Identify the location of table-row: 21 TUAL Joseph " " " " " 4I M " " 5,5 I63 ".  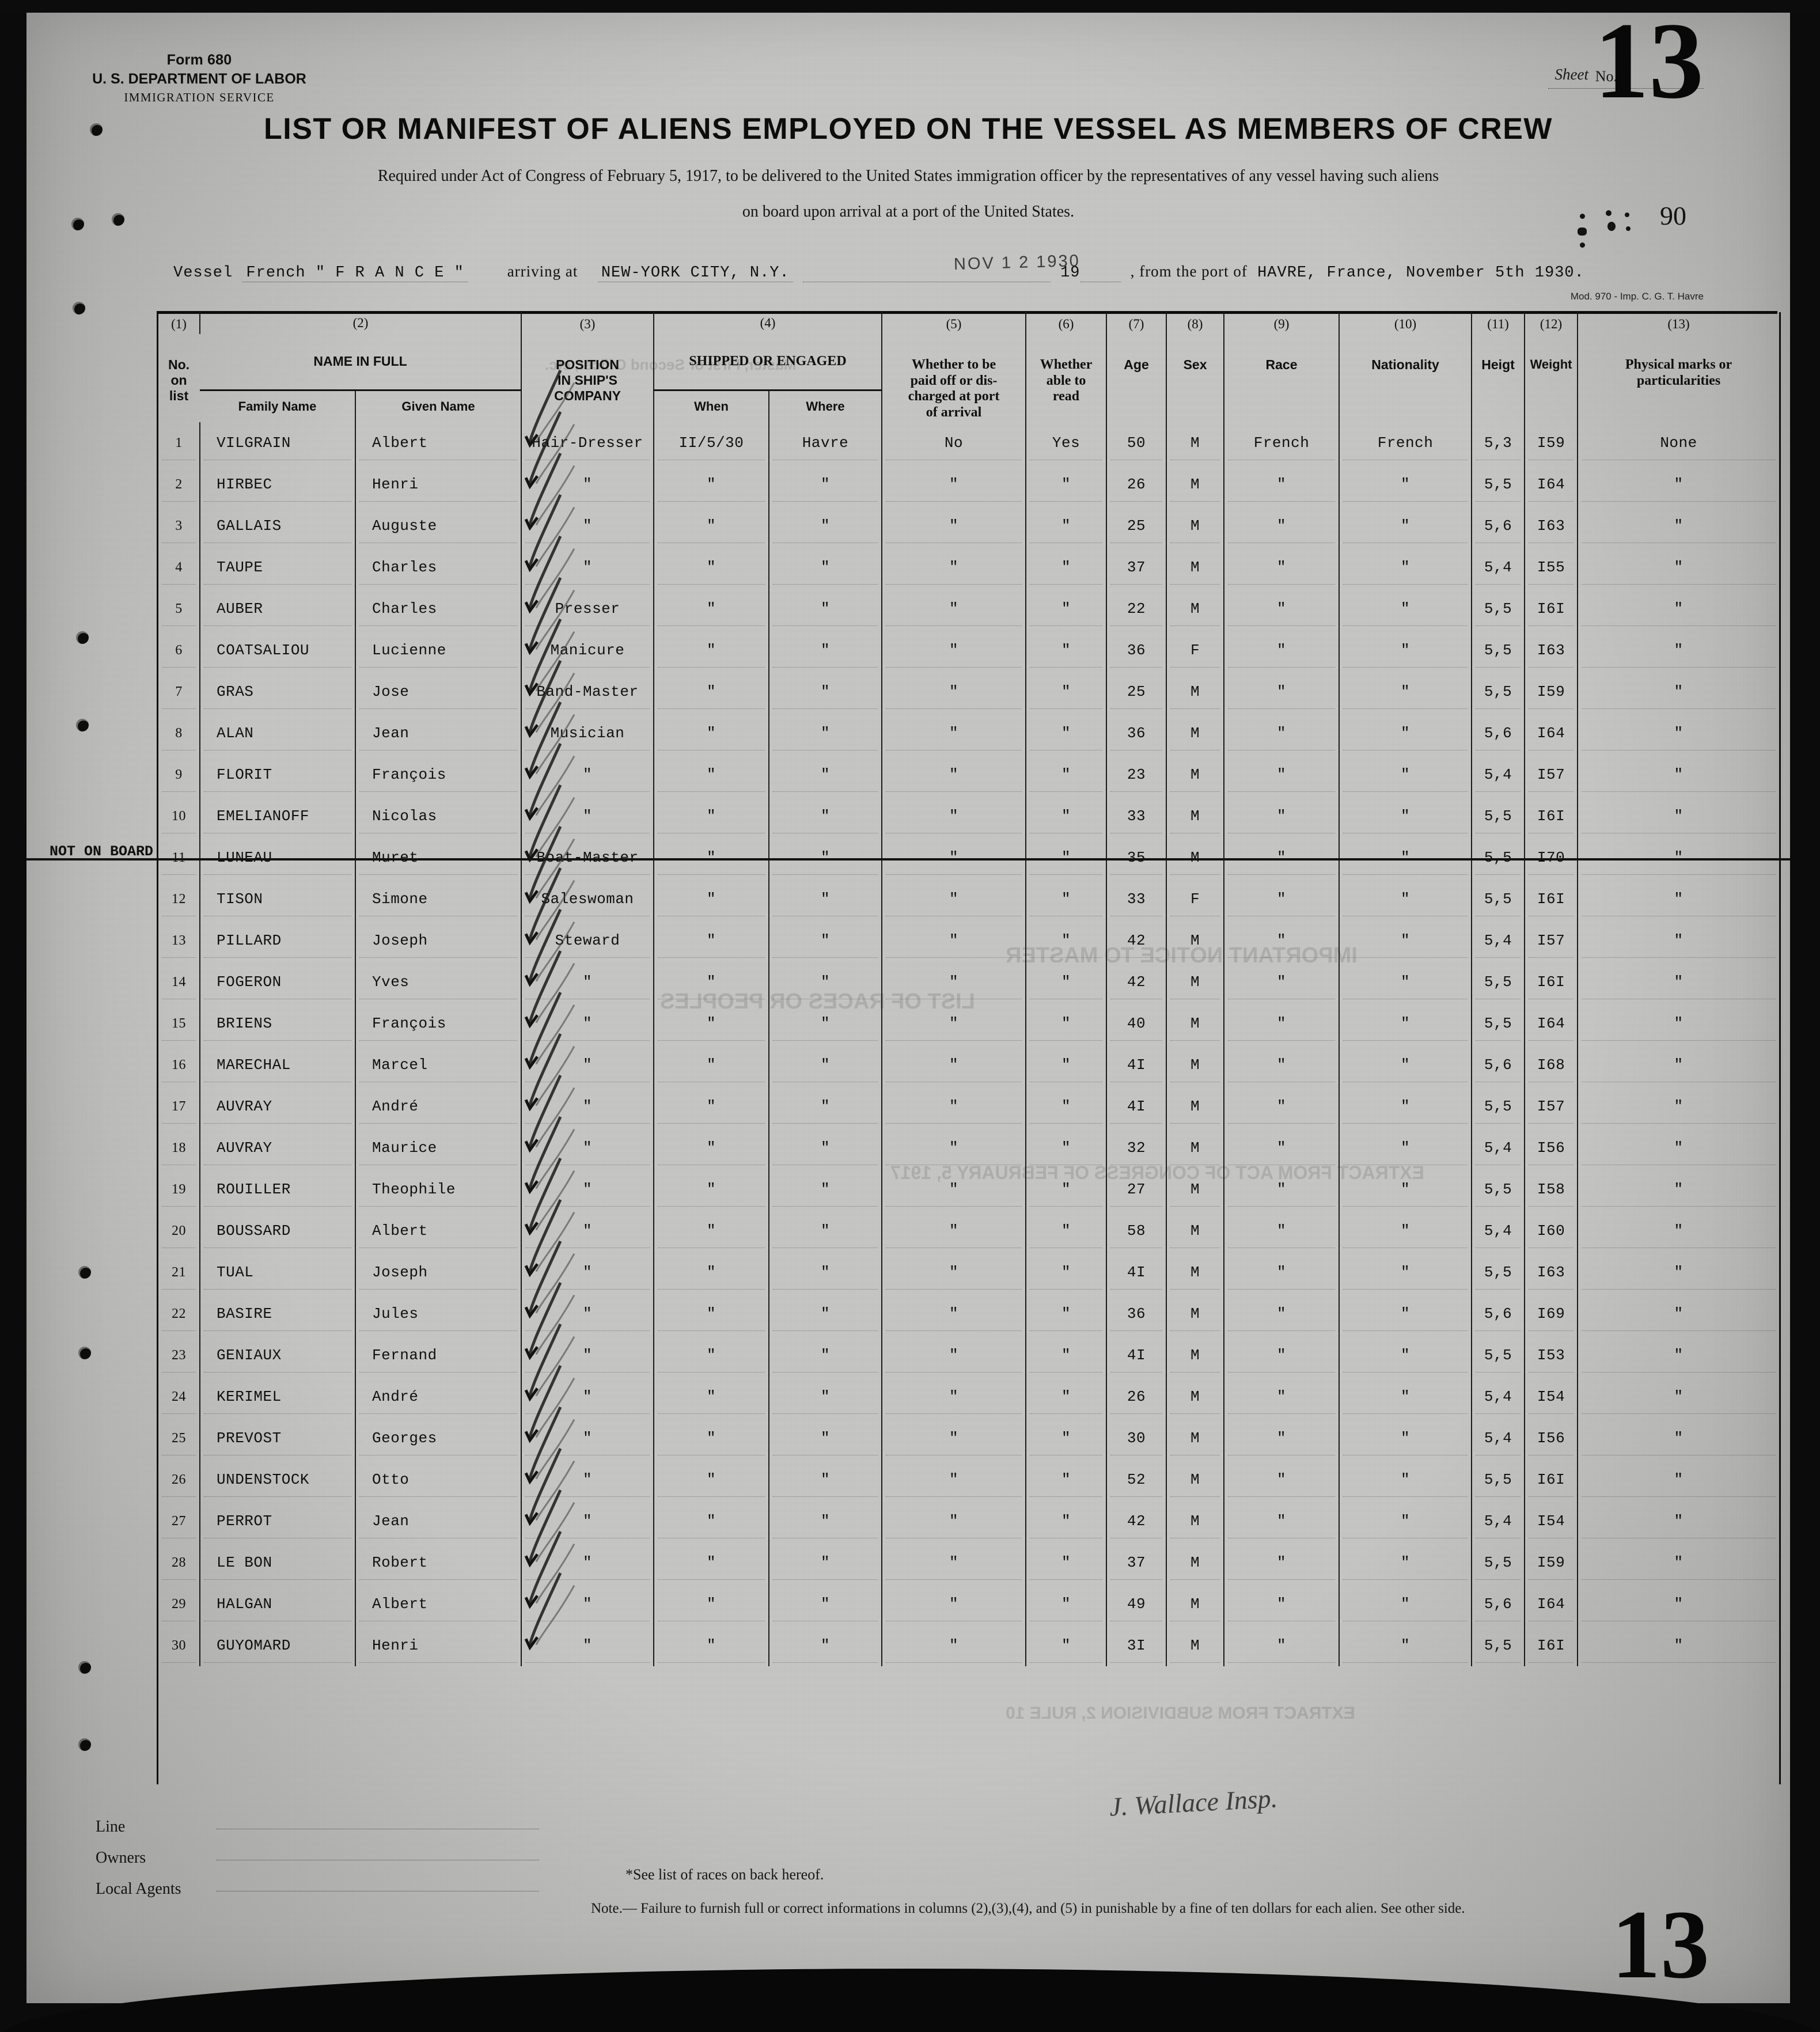
(969, 1273).